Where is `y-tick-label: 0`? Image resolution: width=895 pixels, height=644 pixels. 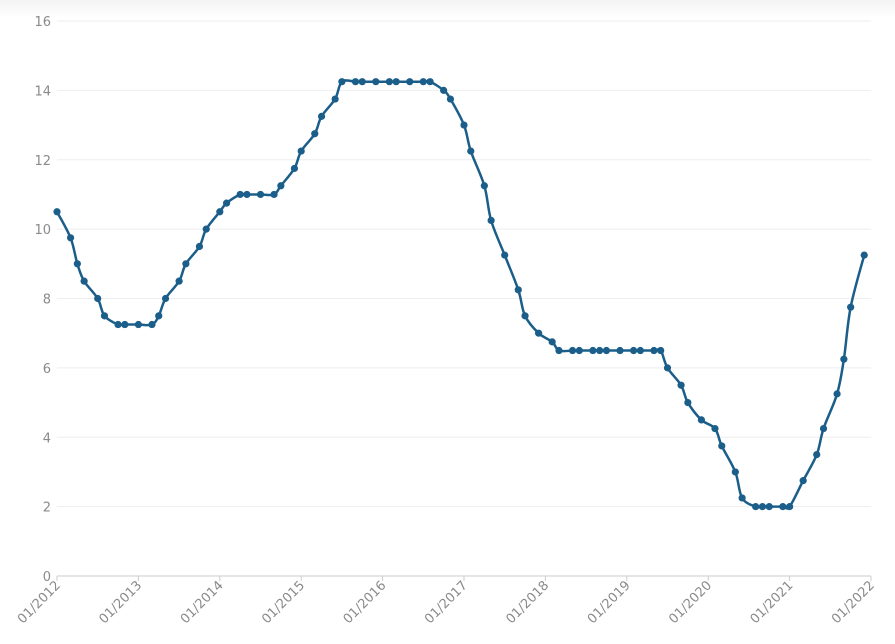
y-tick-label: 0 is located at coordinates (47, 577).